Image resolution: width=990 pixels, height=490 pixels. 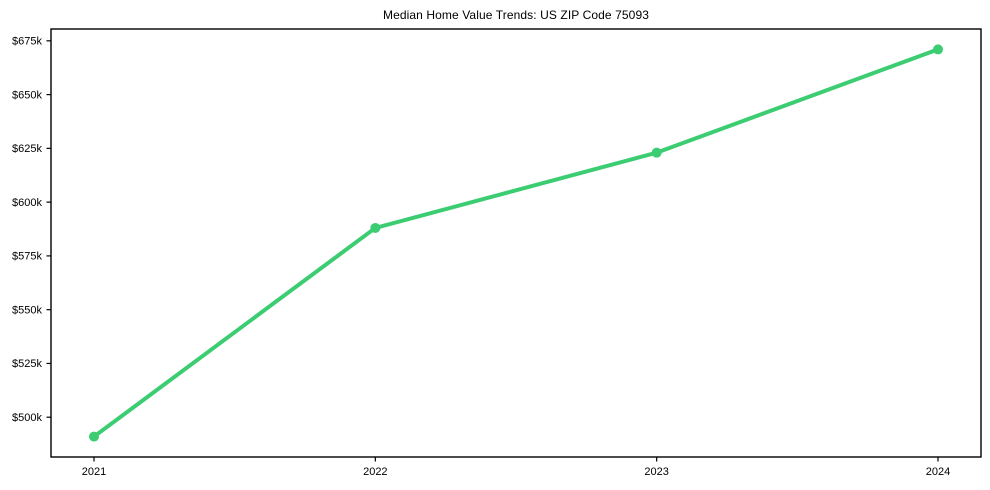 What do you see at coordinates (94, 472) in the screenshot?
I see `x-tick-label: 2021` at bounding box center [94, 472].